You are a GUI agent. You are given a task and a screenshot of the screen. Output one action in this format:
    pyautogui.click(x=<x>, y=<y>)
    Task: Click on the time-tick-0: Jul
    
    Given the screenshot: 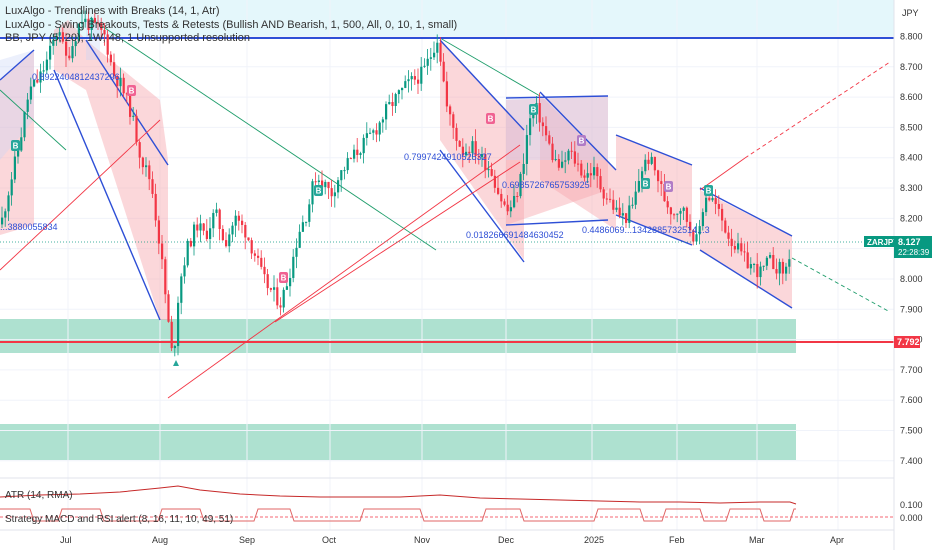 What is the action you would take?
    pyautogui.click(x=66, y=540)
    